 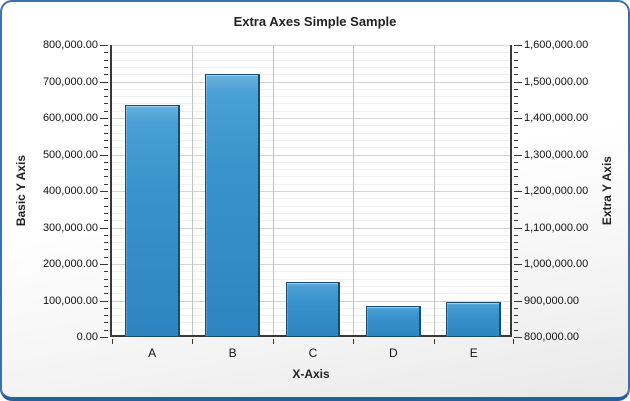 I want to click on extra-y-tick-label: 1,200,000.00, so click(x=556, y=191).